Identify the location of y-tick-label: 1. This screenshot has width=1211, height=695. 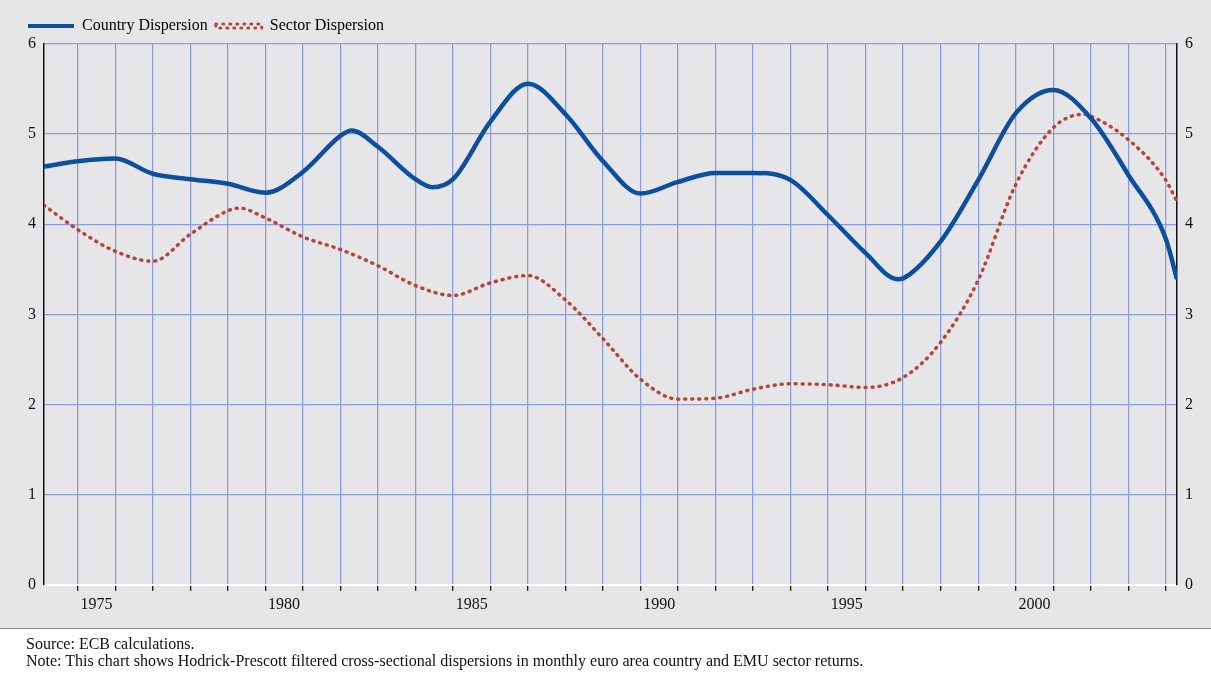
(32, 493).